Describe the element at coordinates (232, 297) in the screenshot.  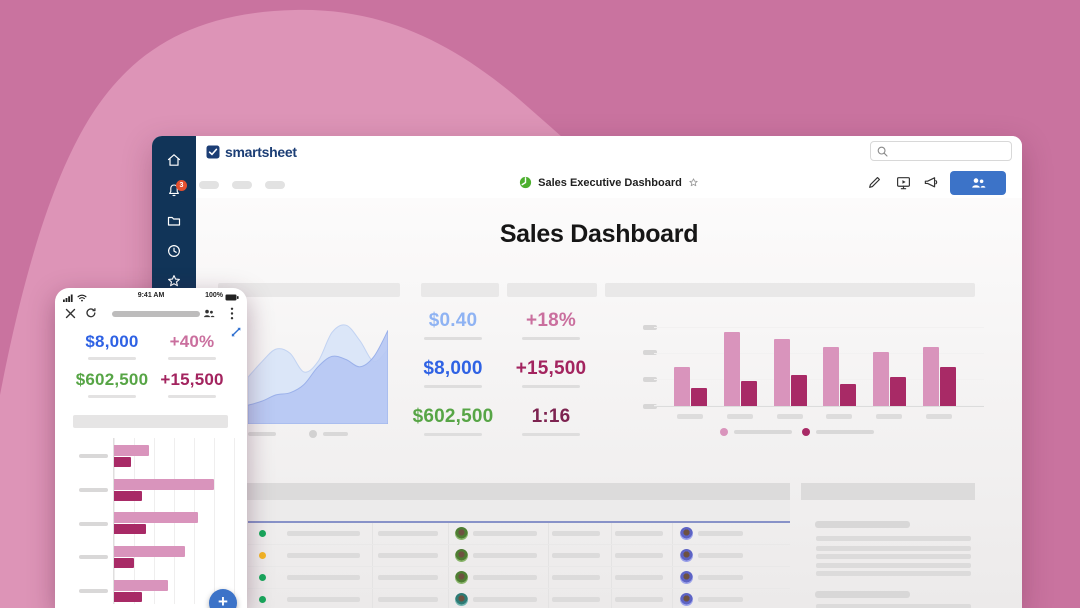
I see `battery-icon` at that location.